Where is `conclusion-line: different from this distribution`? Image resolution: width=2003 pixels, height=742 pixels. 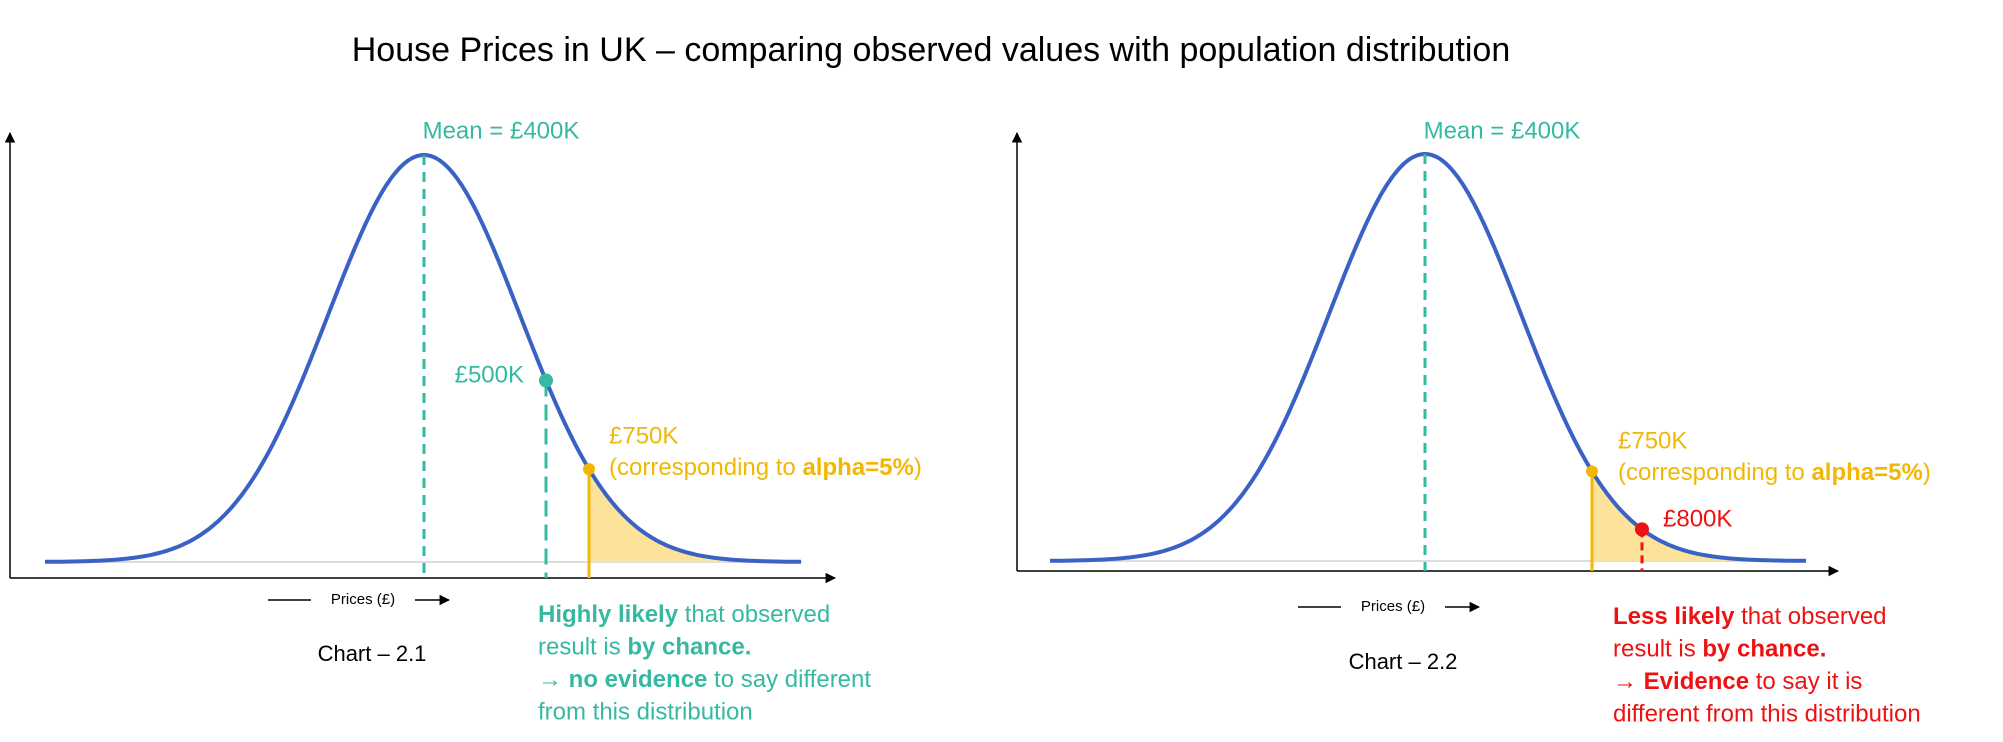
conclusion-line: different from this distribution is located at coordinates (1767, 714).